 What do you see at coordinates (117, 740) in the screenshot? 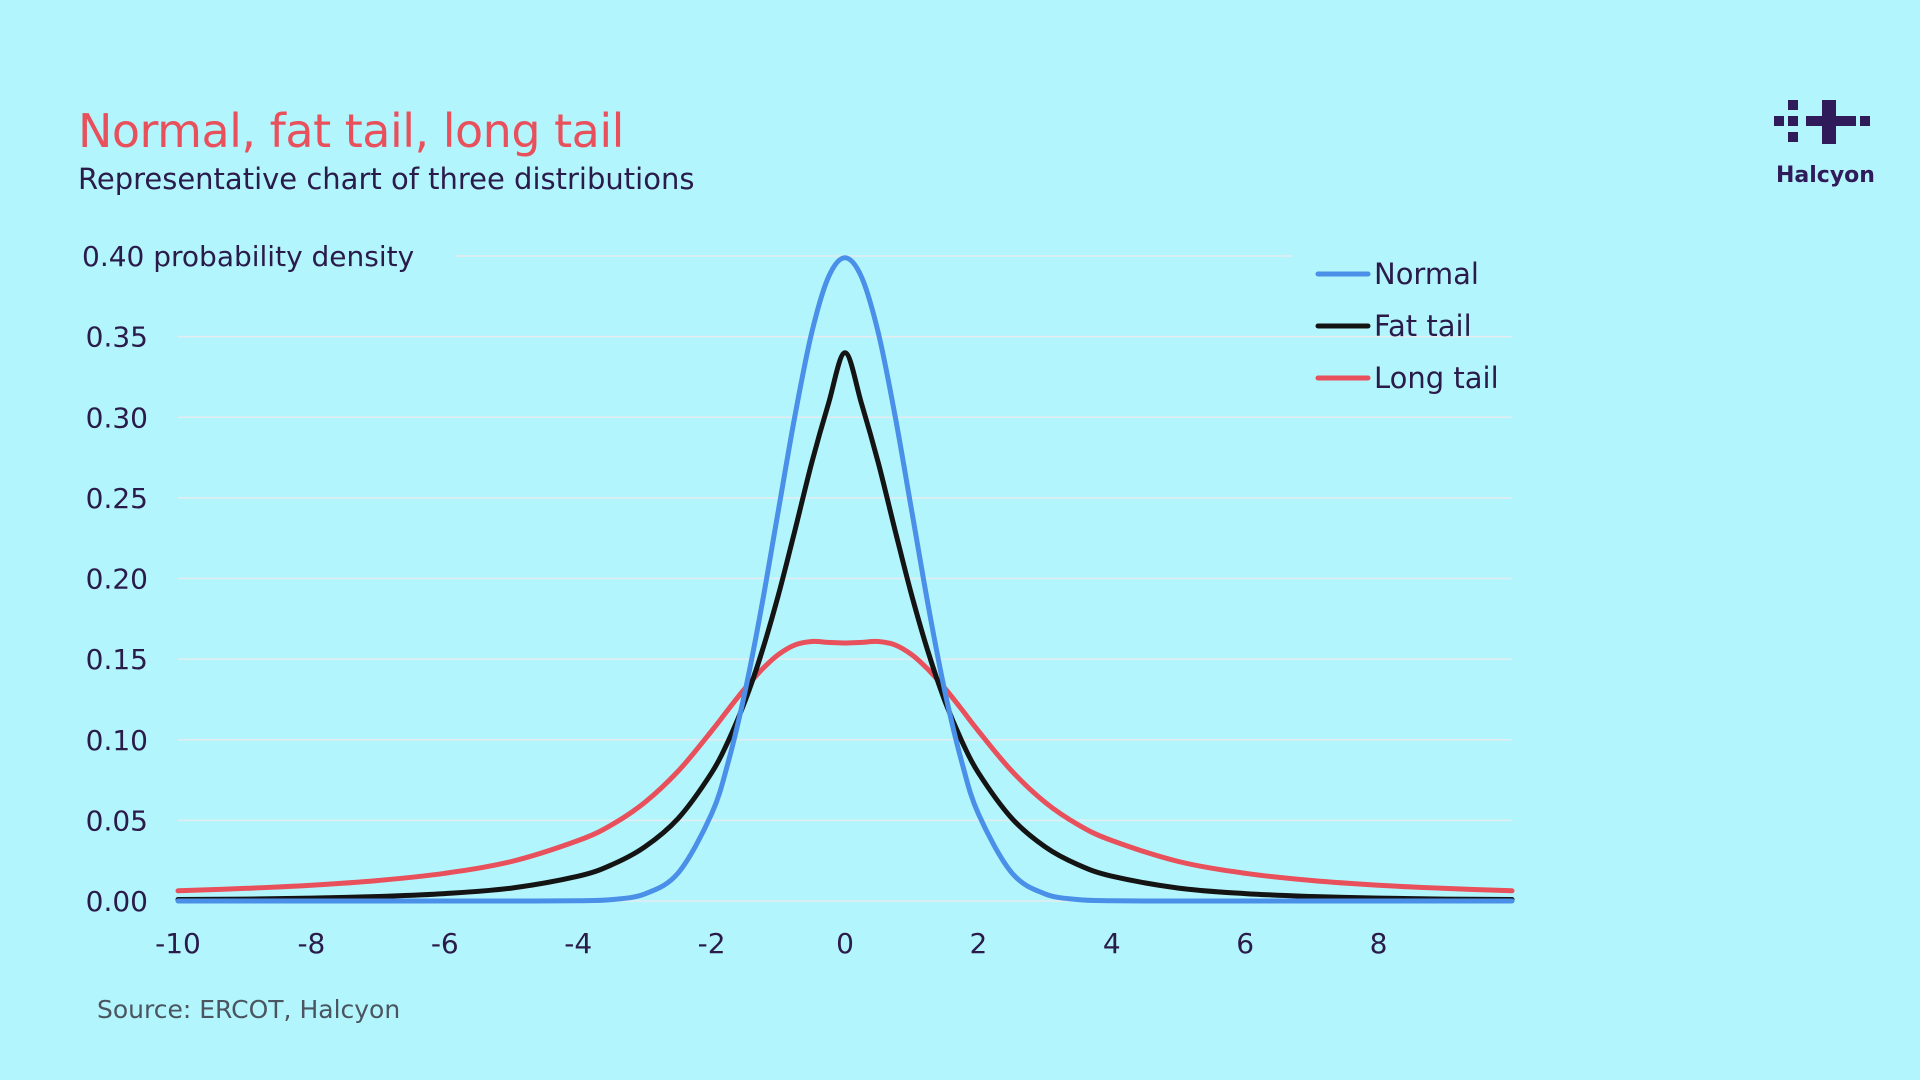
I see `y-tick-label: 0.10` at bounding box center [117, 740].